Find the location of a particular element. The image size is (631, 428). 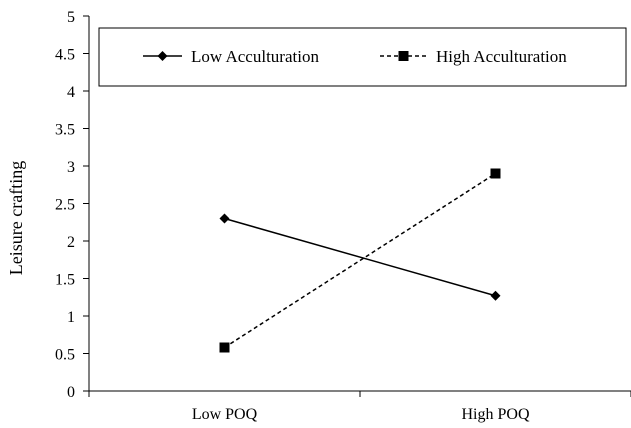

y-tick-label: 4.5 is located at coordinates (65, 55).